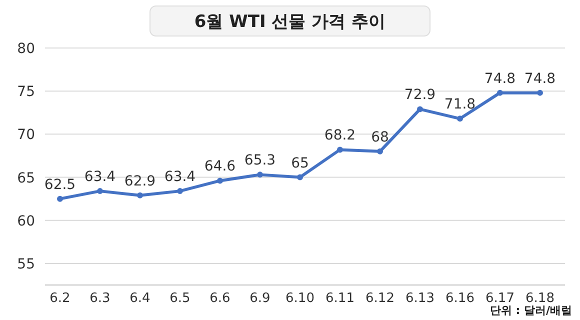 This screenshot has height=320, width=580. Describe the element at coordinates (500, 298) in the screenshot. I see `x-tick-label: 6.17` at that location.